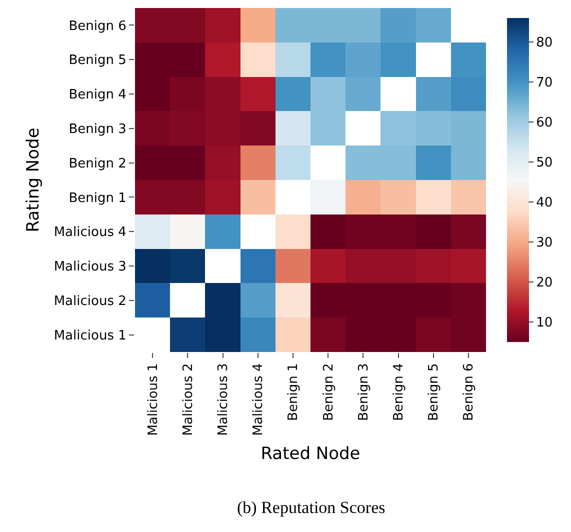 The image size is (571, 532). I want to click on x-tick-label: Benign 4, so click(398, 392).